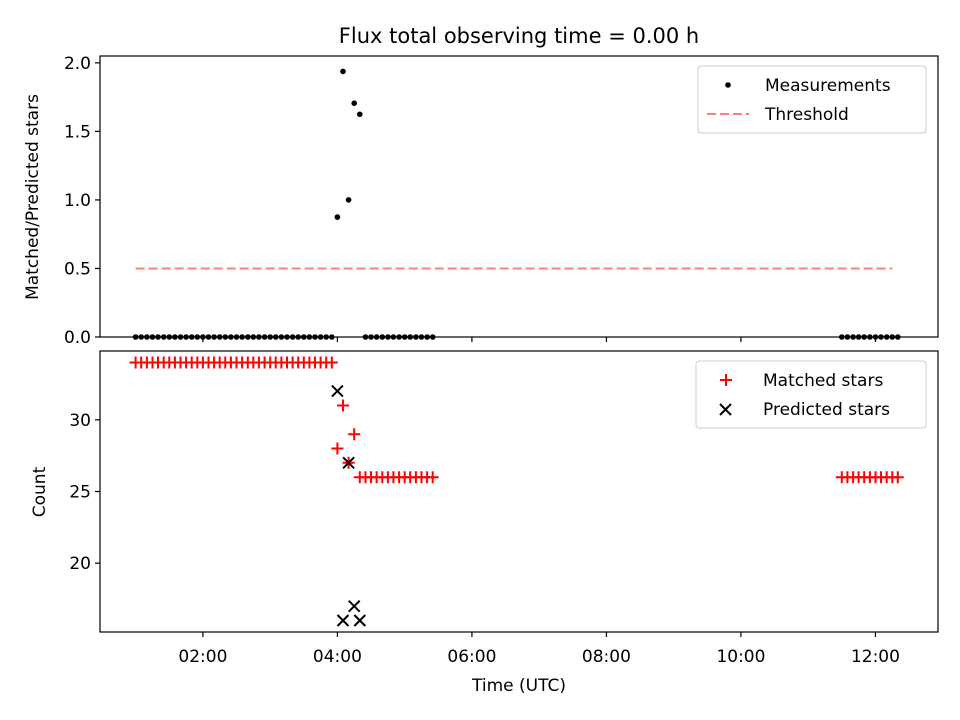 The width and height of the screenshot is (960, 720). I want to click on top-legend-box, so click(812, 99).